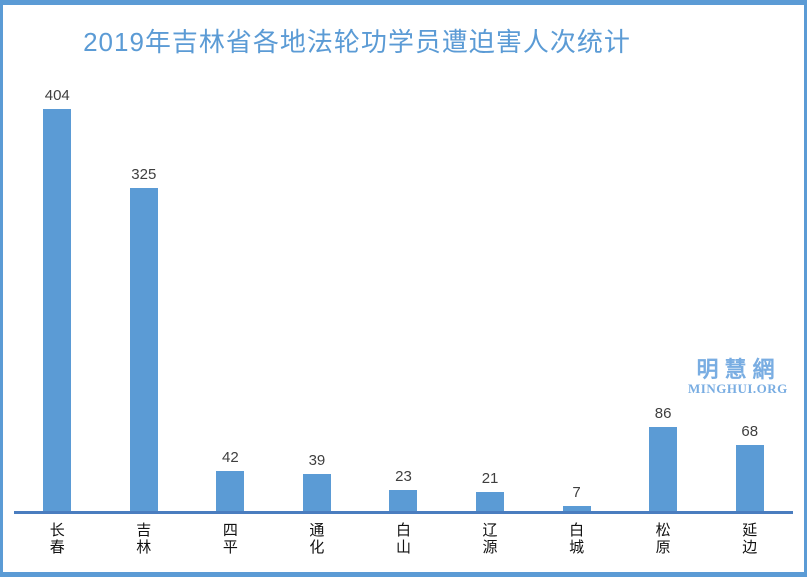 The width and height of the screenshot is (807, 577). I want to click on category-label: 吉林, so click(144, 539).